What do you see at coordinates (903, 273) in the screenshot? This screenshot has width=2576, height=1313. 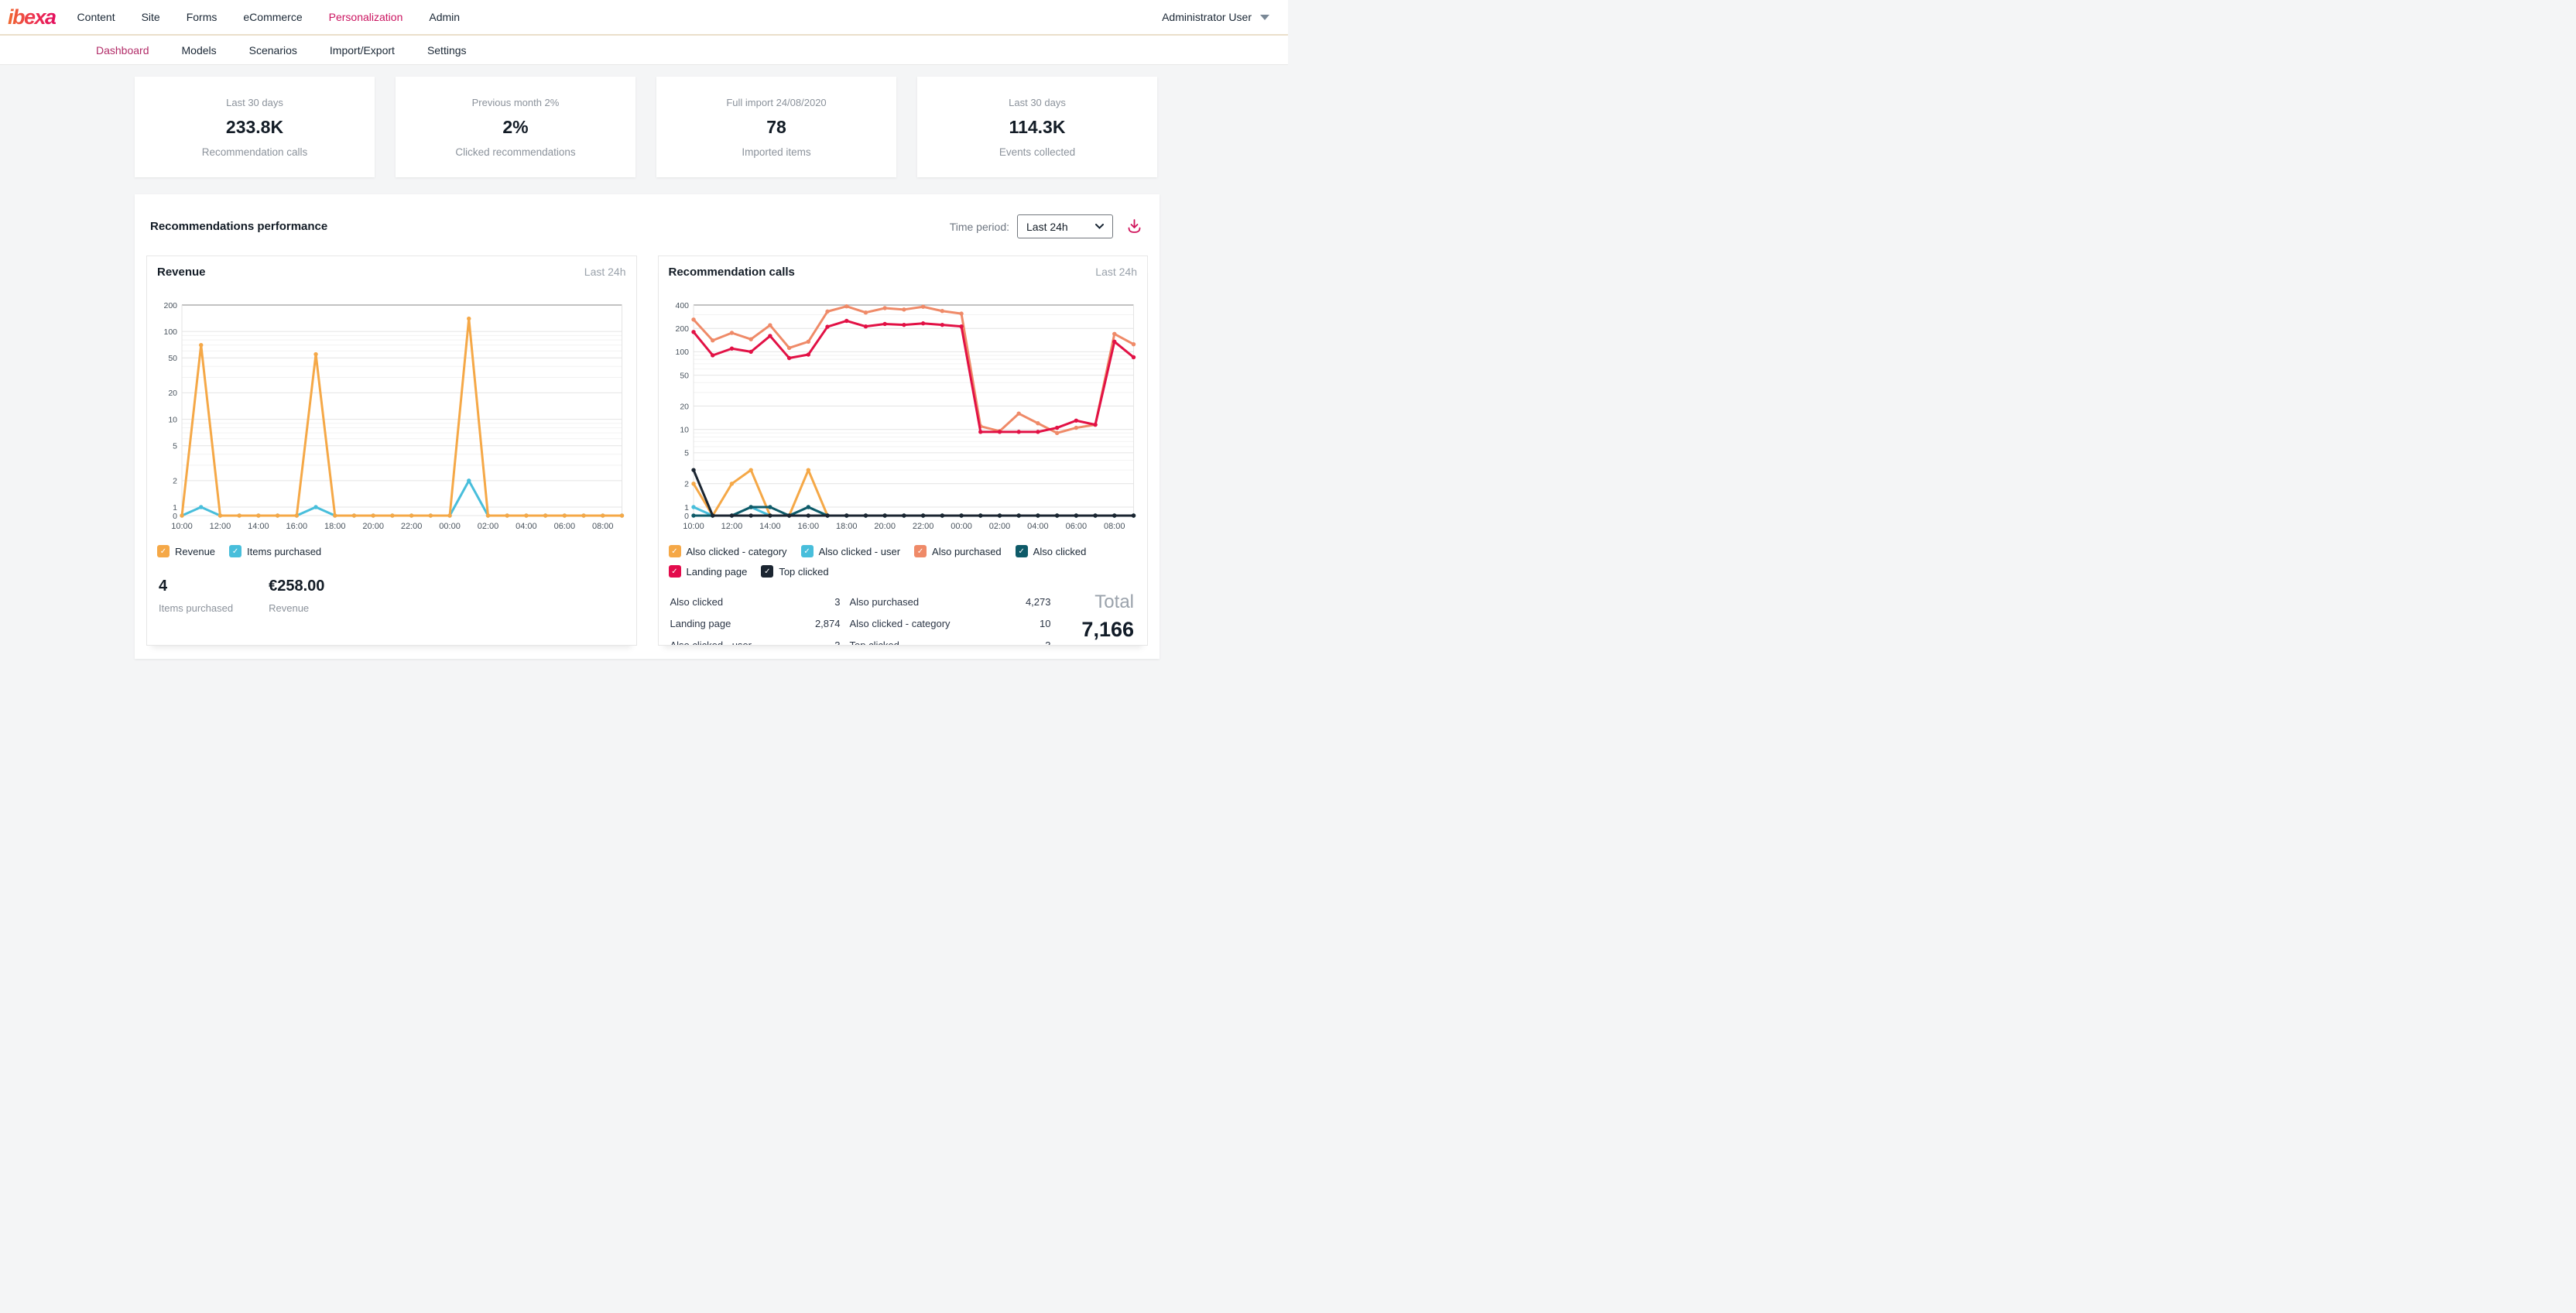 I see `recommendation-calls-chart-header: Recommendation calls Last 24h` at bounding box center [903, 273].